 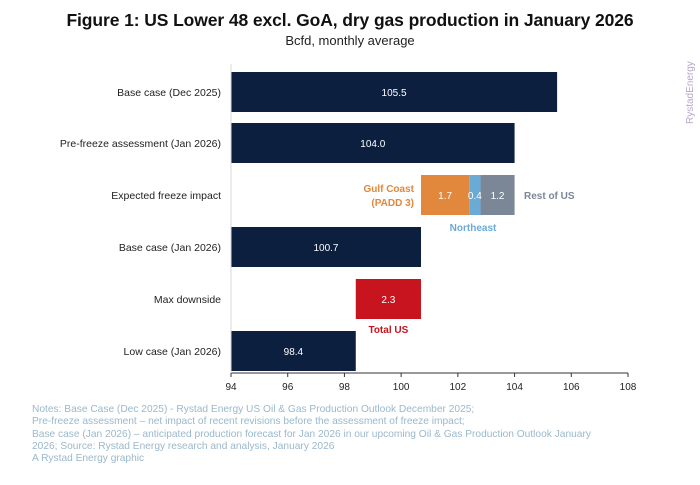 I want to click on gulf-coast-annotation: (PADD 3), so click(x=392, y=203).